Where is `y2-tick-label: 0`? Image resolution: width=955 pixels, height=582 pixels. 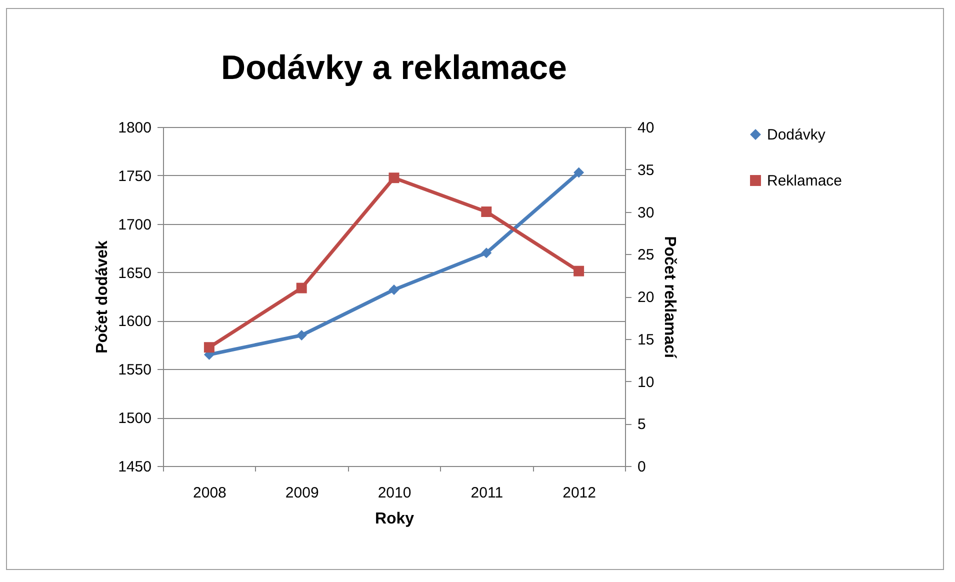 y2-tick-label: 0 is located at coordinates (642, 467).